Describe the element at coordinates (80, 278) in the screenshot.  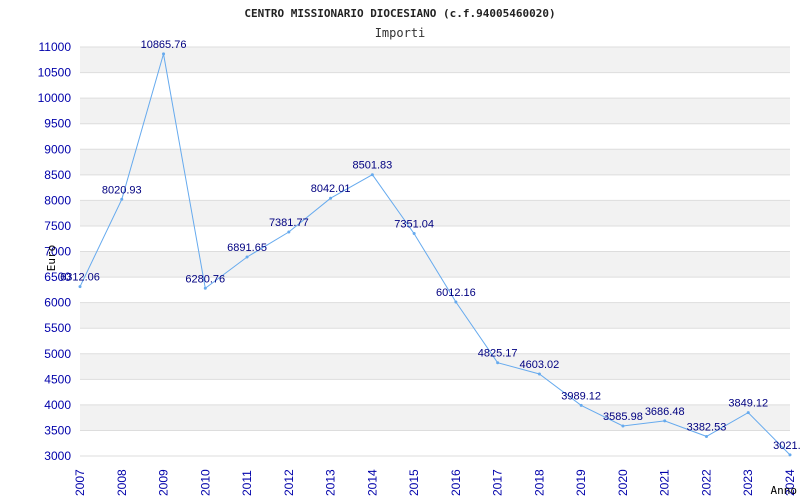
I see `data-label: 6312.06` at that location.